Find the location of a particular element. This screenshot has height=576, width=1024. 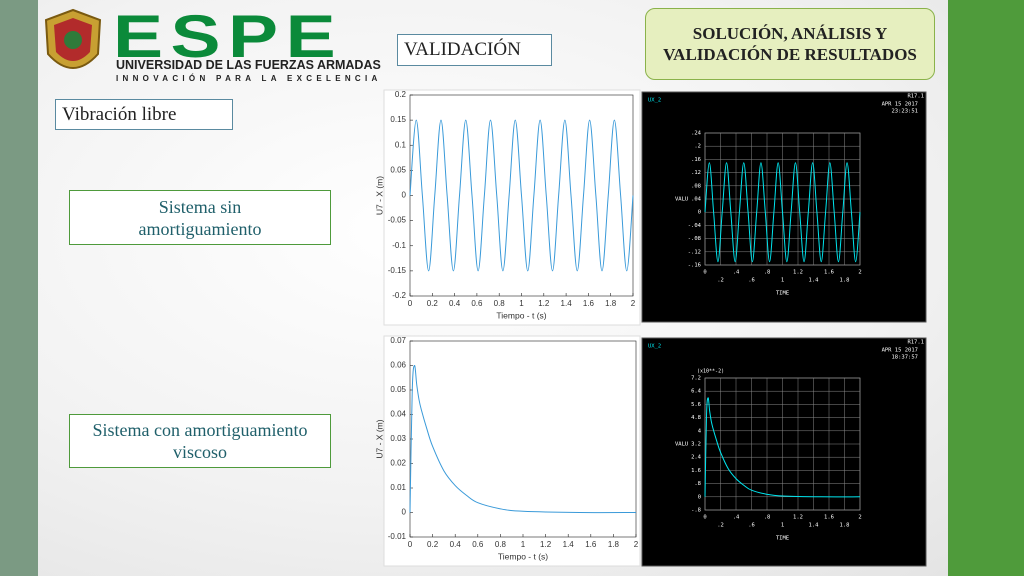

y-tick-label: 2.4 is located at coordinates (696, 458).